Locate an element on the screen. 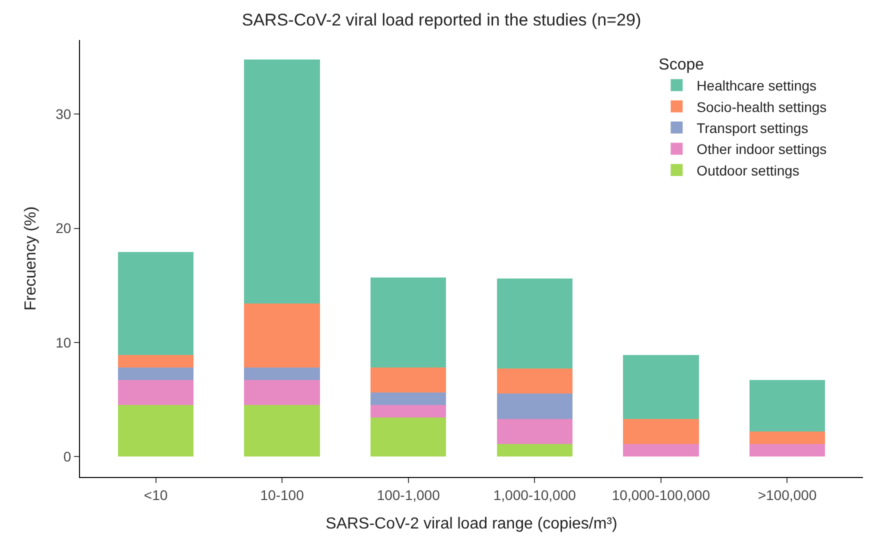 The width and height of the screenshot is (883, 547). x-tick-label: <10 is located at coordinates (156, 494).